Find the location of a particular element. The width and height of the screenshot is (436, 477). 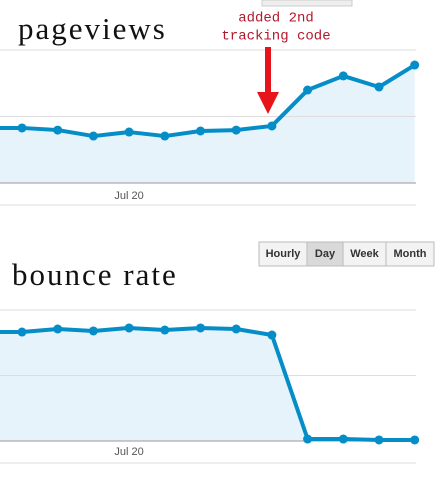

cut-button-bar is located at coordinates (307, 3).